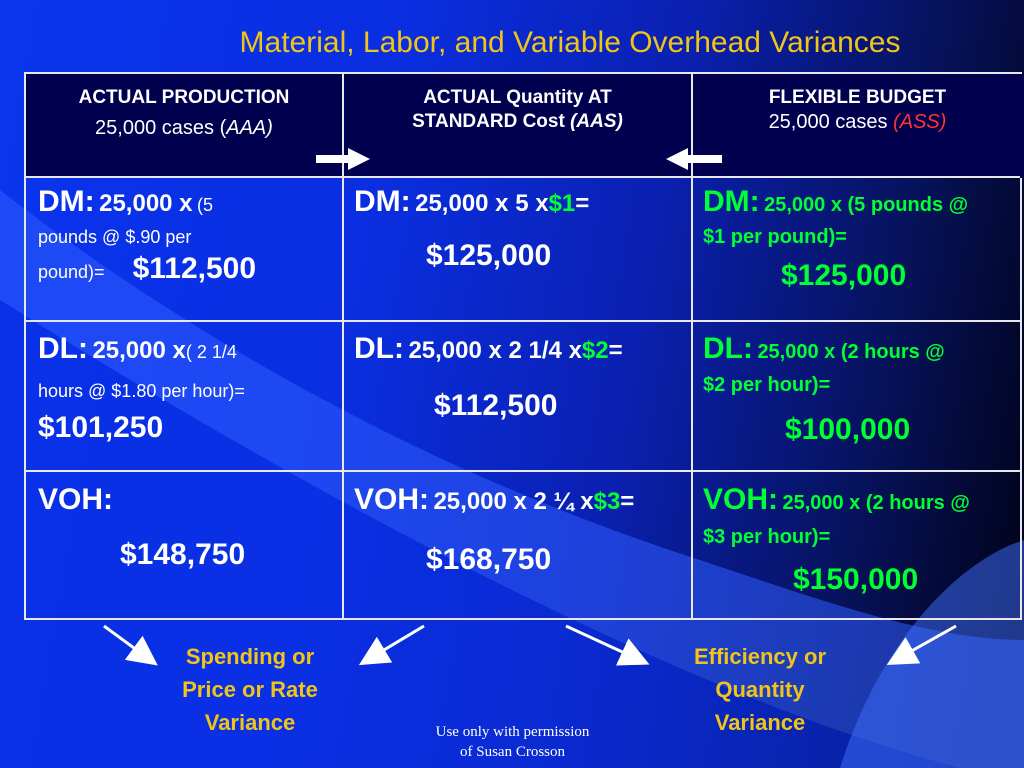 The width and height of the screenshot is (1024, 768). What do you see at coordinates (71, 272) in the screenshot?
I see `cell-calc: pound)=` at bounding box center [71, 272].